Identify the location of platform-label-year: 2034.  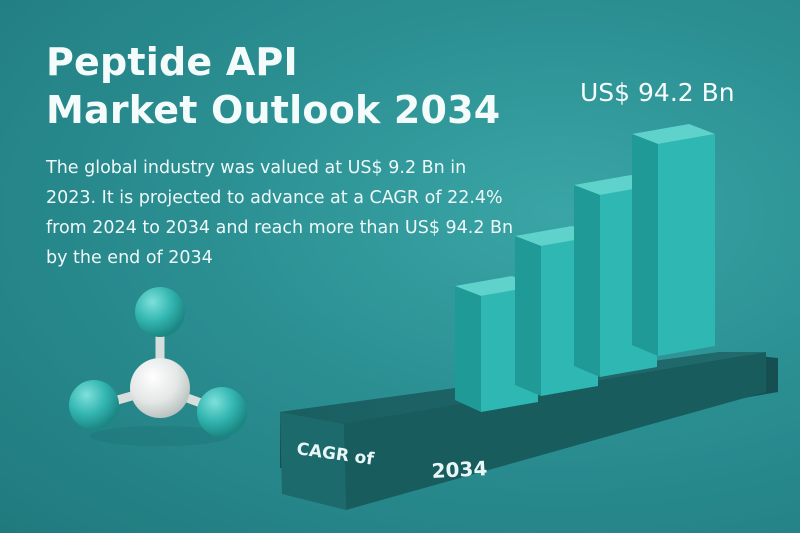
(459, 469).